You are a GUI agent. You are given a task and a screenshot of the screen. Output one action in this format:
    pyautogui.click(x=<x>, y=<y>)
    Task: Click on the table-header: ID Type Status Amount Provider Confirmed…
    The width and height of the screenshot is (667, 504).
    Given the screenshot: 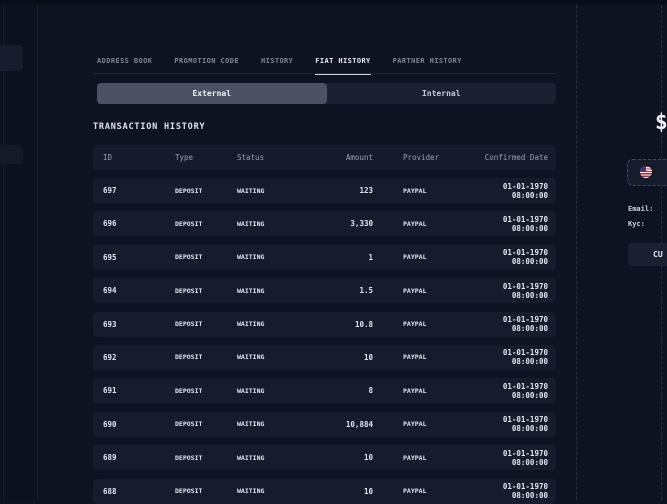 What is the action you would take?
    pyautogui.click(x=324, y=157)
    